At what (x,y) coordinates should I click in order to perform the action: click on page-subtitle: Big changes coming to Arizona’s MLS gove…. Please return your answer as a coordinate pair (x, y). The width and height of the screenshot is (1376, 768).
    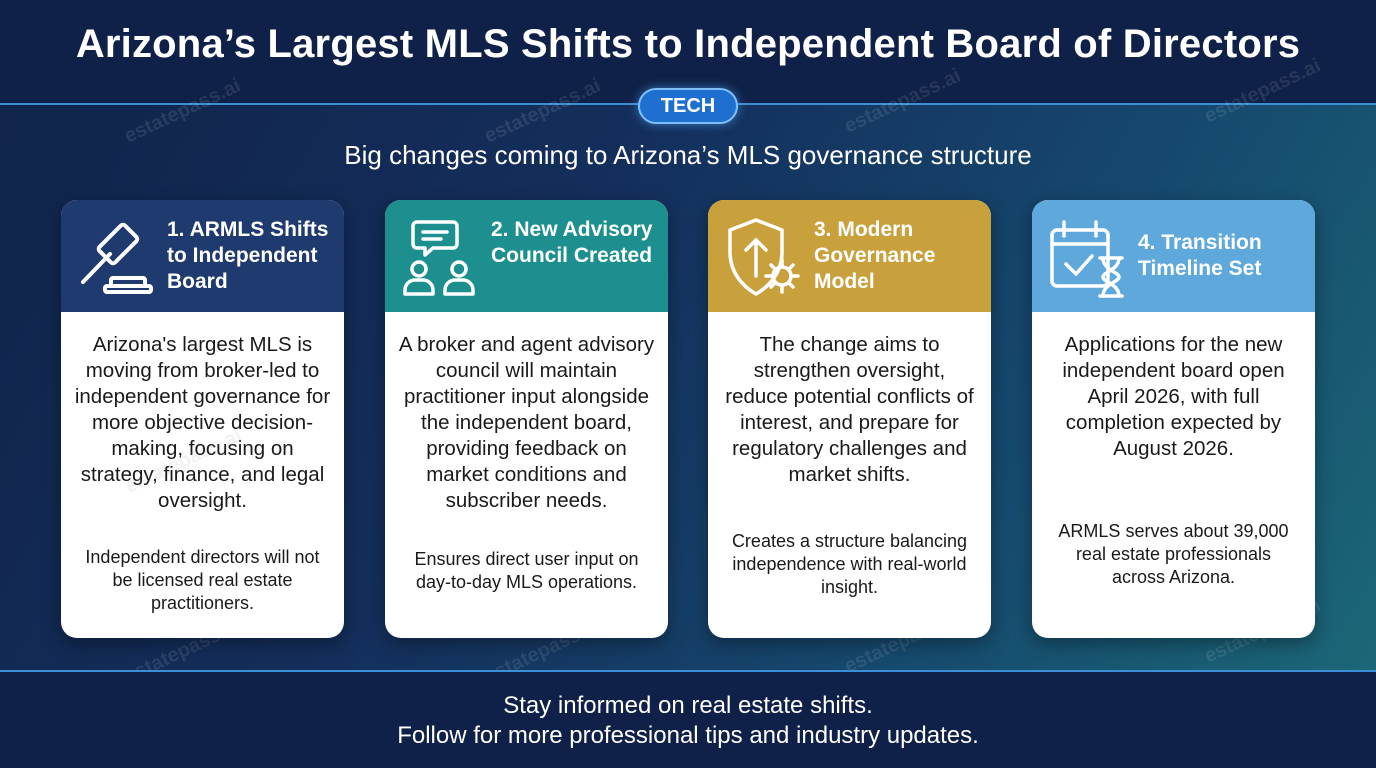
    Looking at the image, I should click on (688, 155).